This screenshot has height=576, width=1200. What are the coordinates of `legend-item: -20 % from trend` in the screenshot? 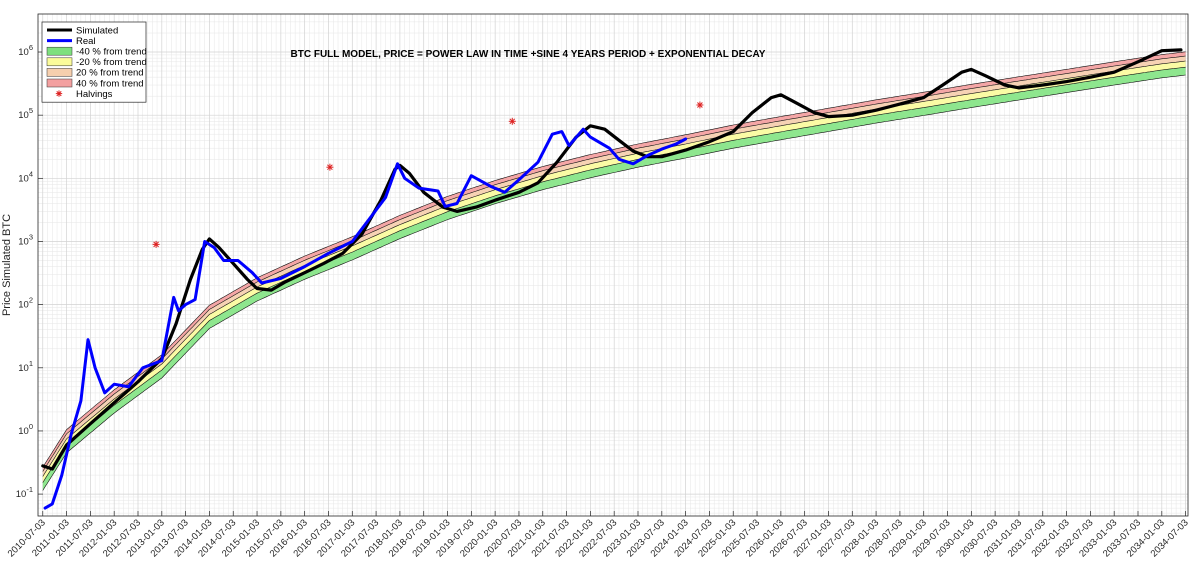 It's located at (96, 62).